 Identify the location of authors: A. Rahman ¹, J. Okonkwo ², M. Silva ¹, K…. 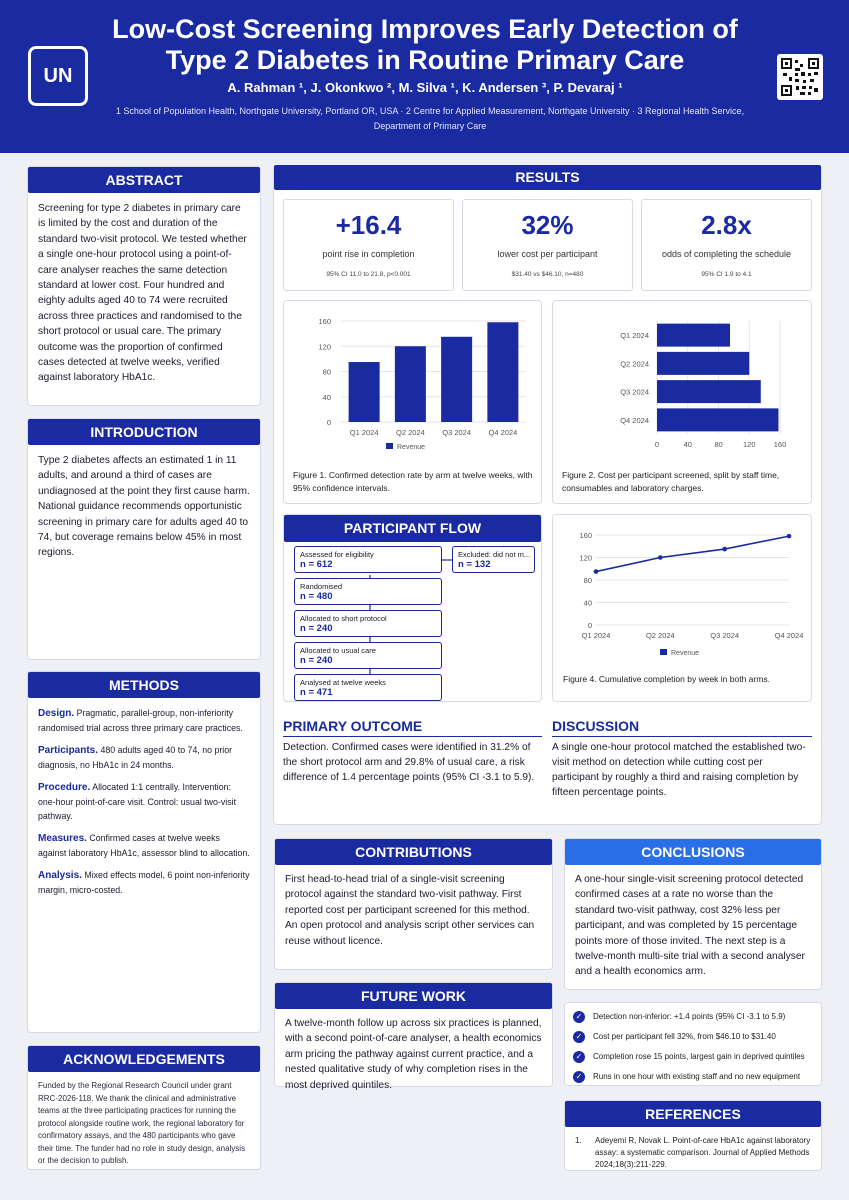
(425, 87).